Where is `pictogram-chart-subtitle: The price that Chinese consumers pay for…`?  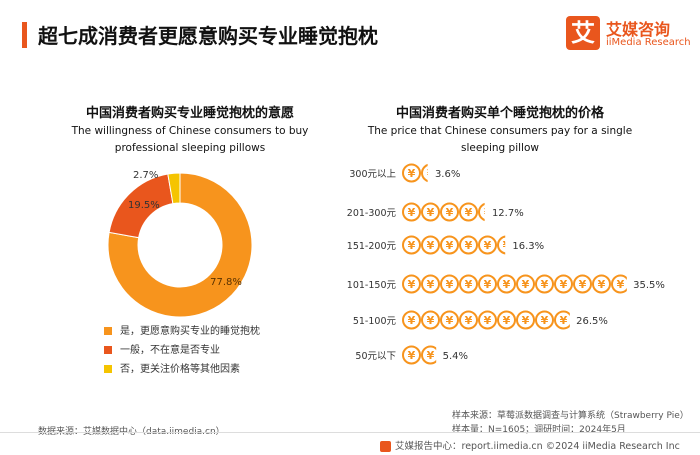
pictogram-chart-subtitle: The price that Chinese consumers pay for… is located at coordinates (500, 139).